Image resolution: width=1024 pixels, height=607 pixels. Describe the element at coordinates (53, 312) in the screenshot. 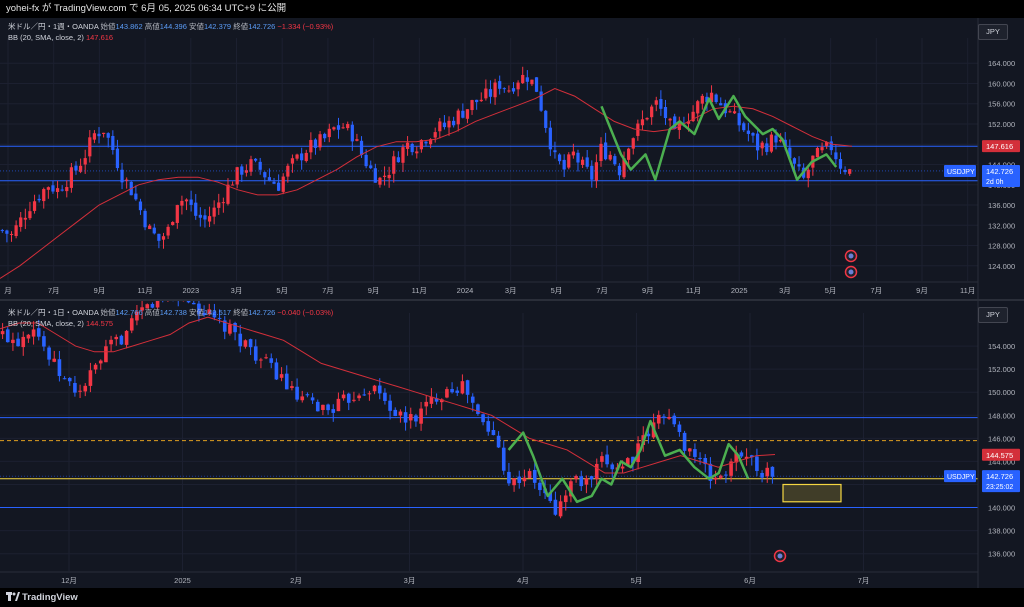

I see `daily-symbol: 米ドル／円・1日・OANDA` at that location.